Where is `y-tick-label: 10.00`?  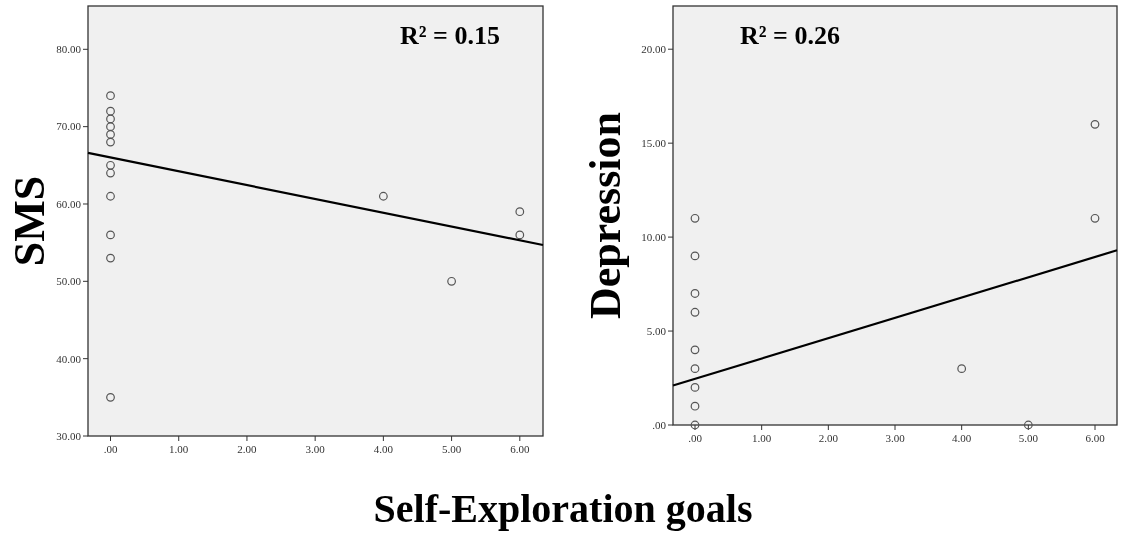 y-tick-label: 10.00 is located at coordinates (654, 236).